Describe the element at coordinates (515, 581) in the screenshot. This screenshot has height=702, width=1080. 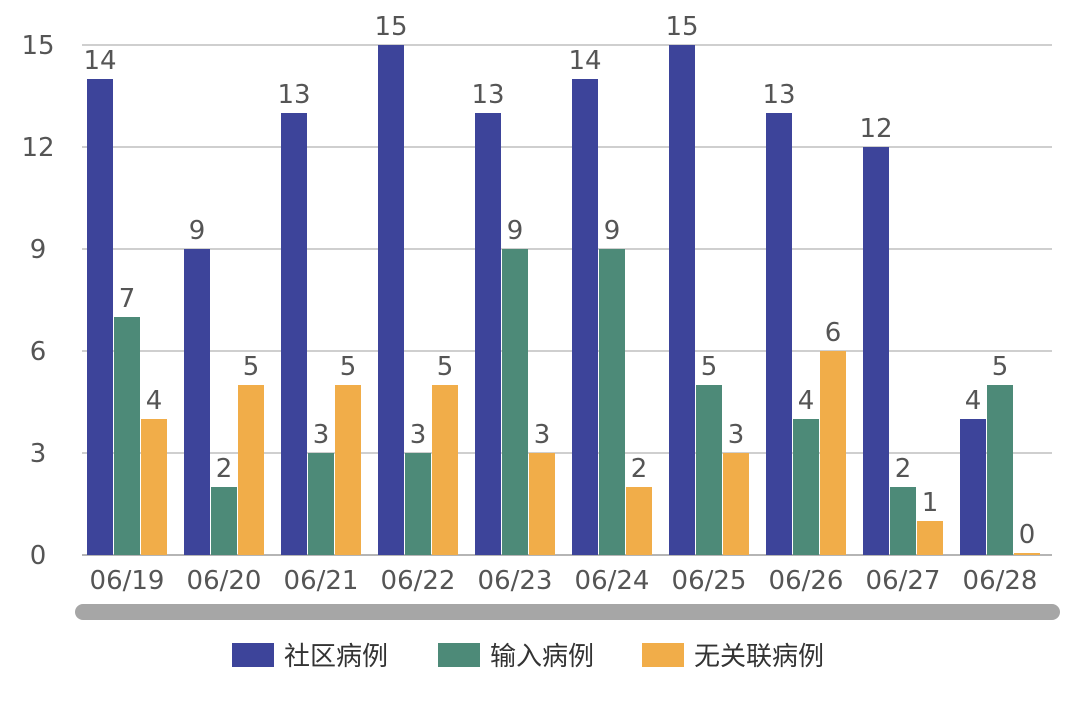
I see `x-tick-label: 06/23` at that location.